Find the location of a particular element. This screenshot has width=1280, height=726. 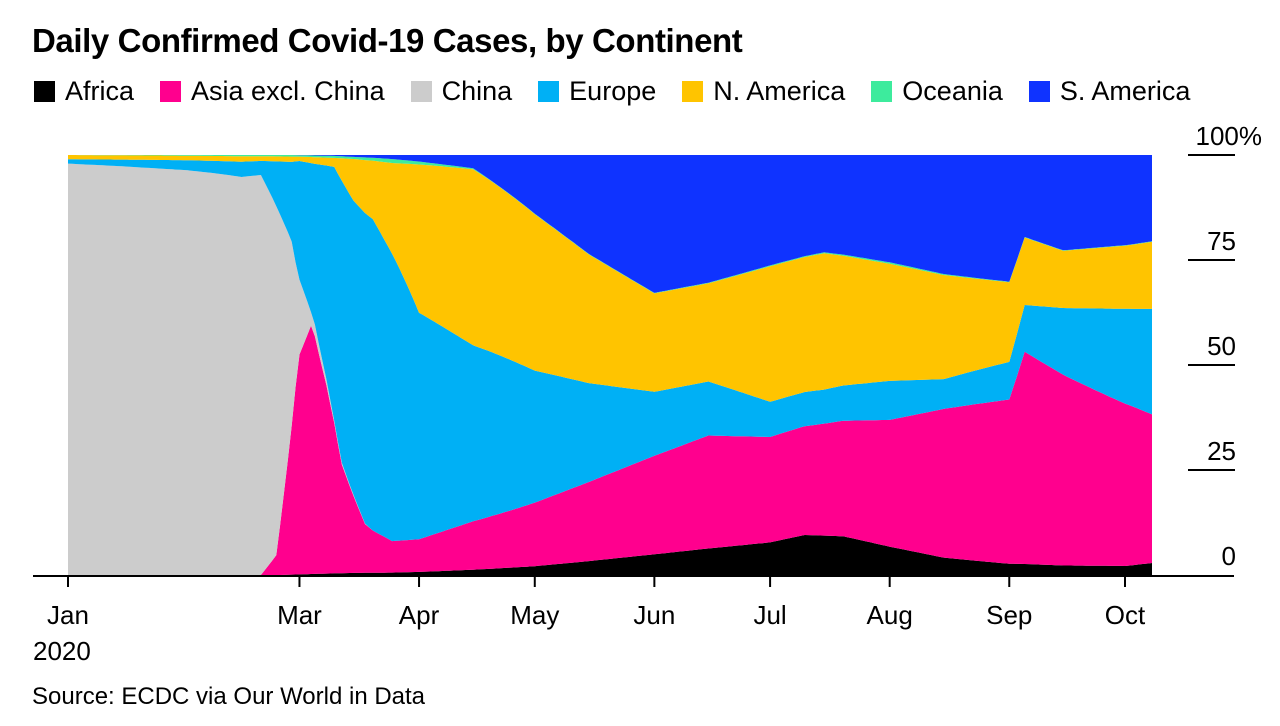

x-tick-label: Jun is located at coordinates (654, 615).